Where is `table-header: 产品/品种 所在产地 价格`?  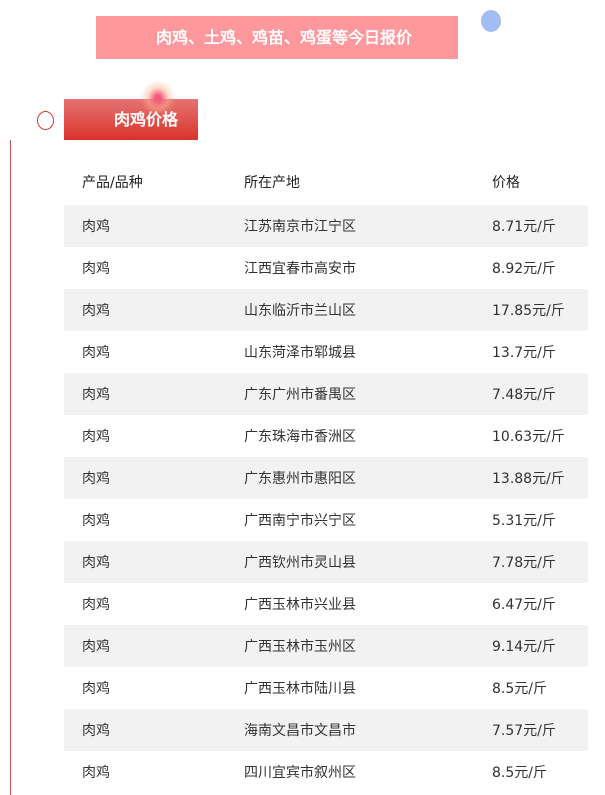
table-header: 产品/品种 所在产地 价格 is located at coordinates (326, 182).